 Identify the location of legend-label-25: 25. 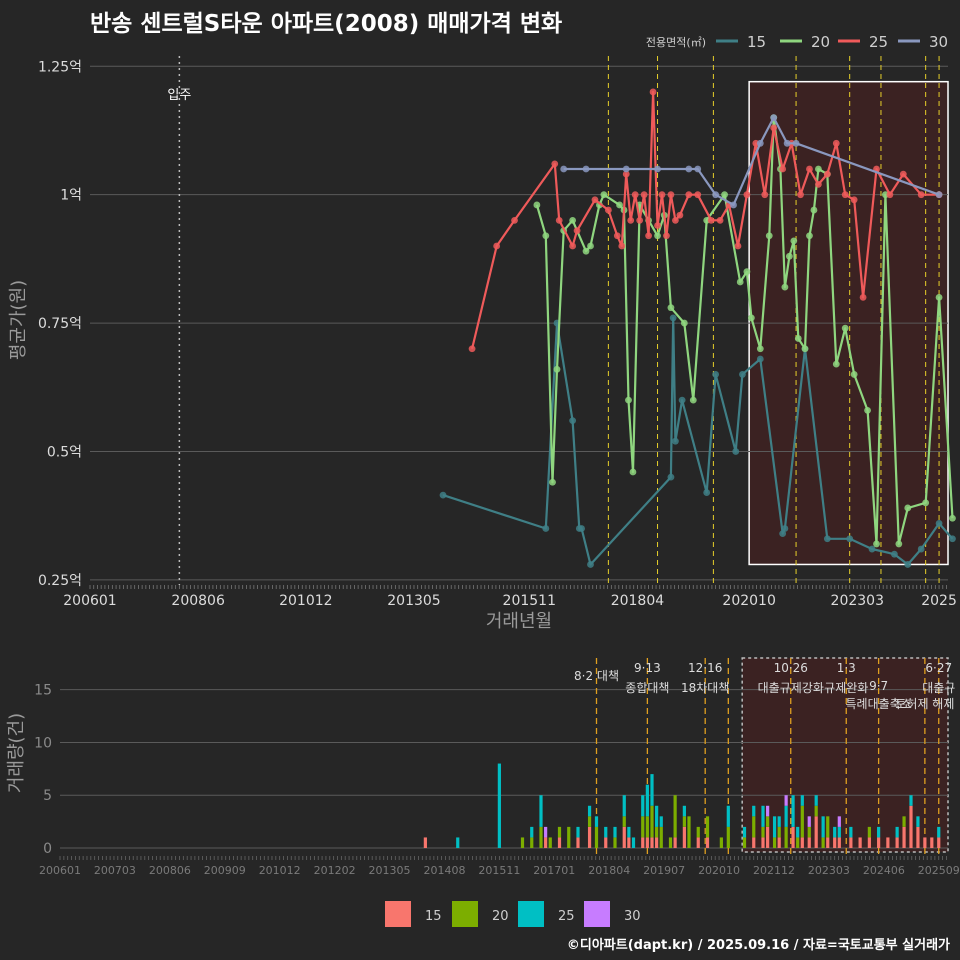
(878, 42).